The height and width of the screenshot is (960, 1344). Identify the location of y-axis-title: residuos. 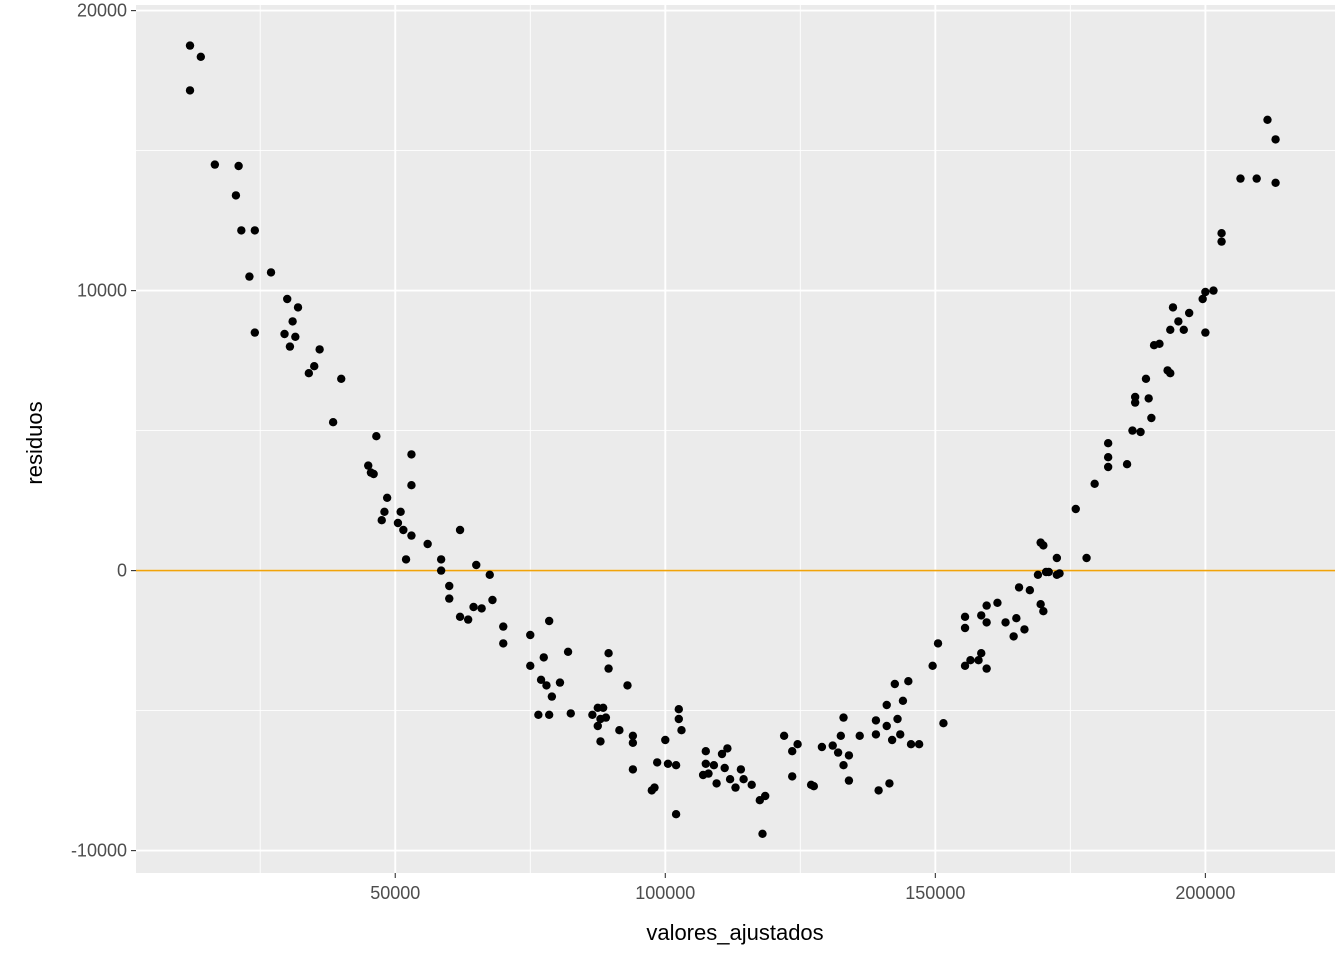
(34, 442).